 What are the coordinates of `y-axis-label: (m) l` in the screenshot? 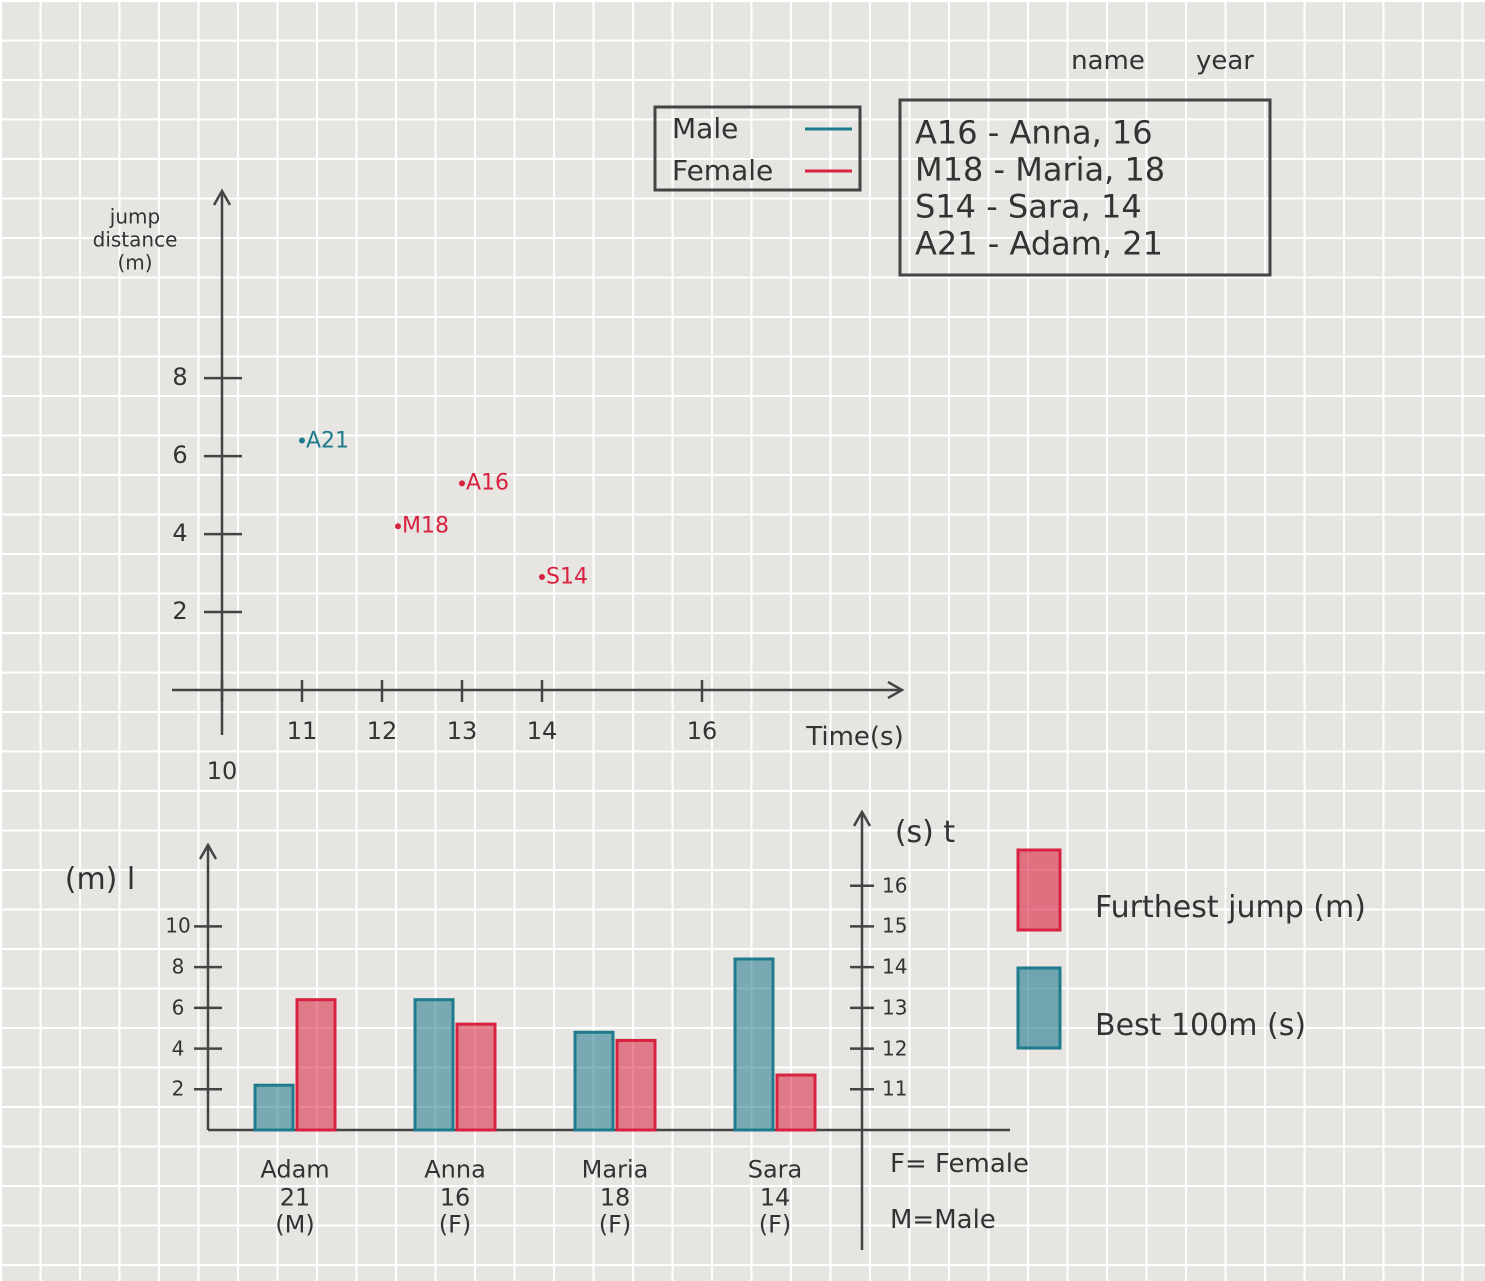 It's located at (100, 879).